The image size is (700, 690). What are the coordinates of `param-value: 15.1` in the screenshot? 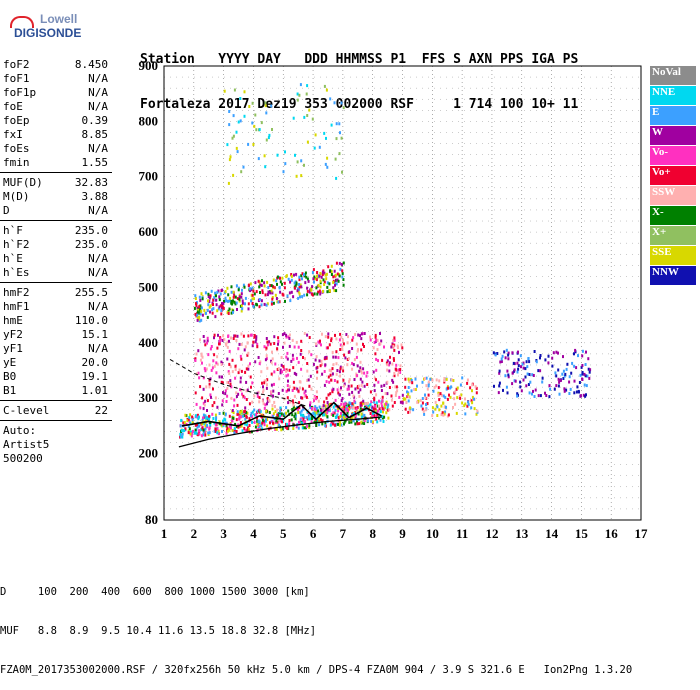 It's located at (95, 334).